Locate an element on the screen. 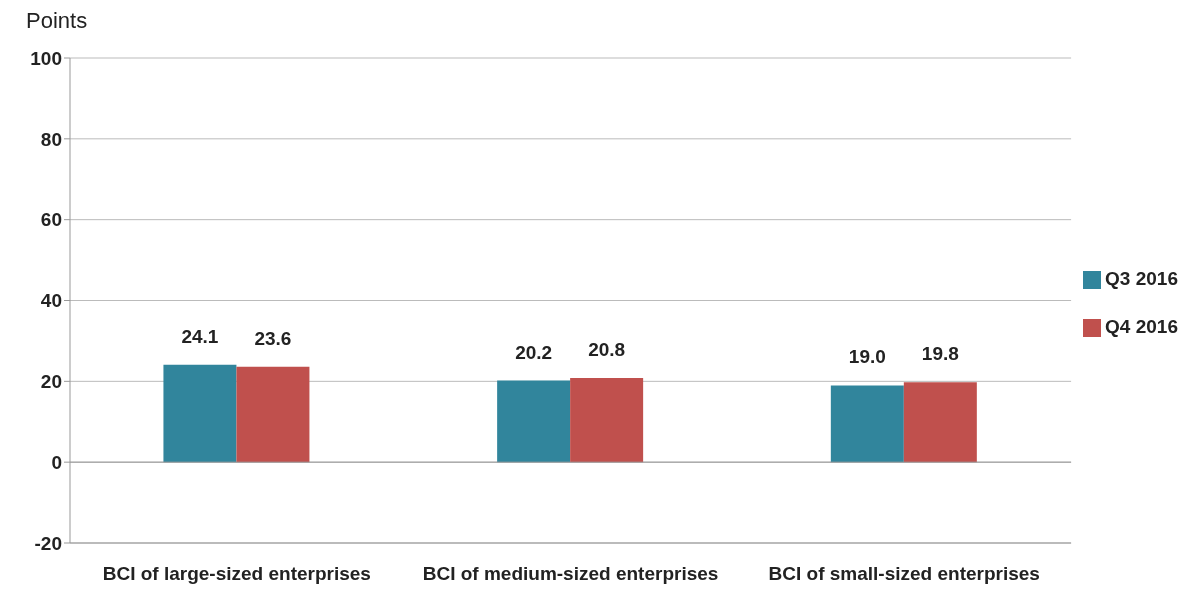 This screenshot has height=601, width=1202. y-tick-label: 80 is located at coordinates (51, 139).